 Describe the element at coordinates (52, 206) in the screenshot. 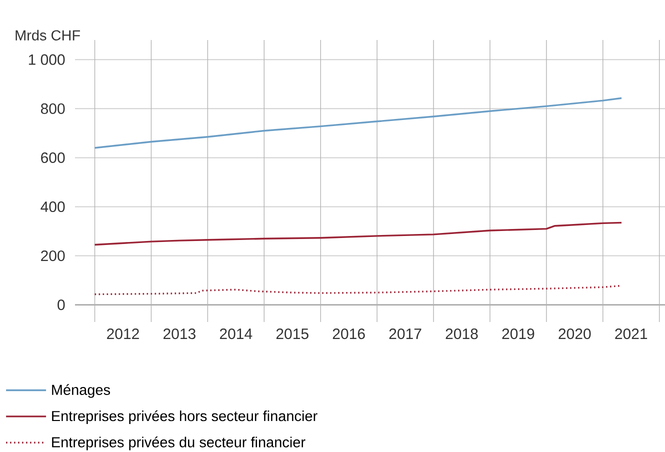

I see `y-tick-label: 400` at that location.